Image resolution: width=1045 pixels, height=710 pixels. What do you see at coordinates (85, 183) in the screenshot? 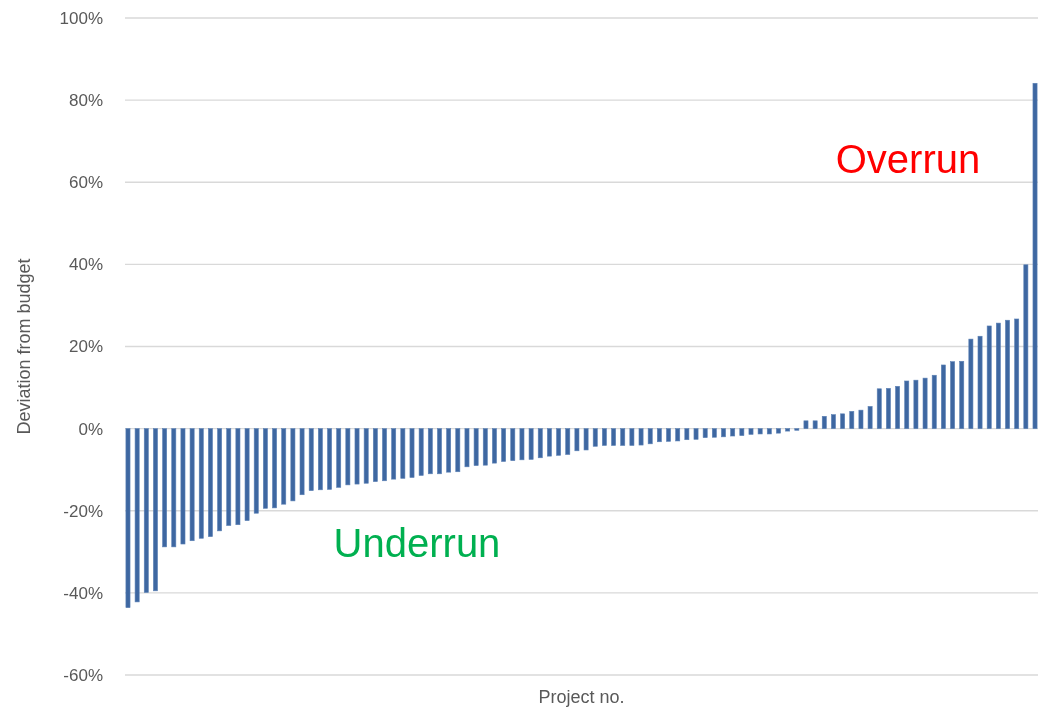
I see `y-tick-label: 60%` at bounding box center [85, 183].